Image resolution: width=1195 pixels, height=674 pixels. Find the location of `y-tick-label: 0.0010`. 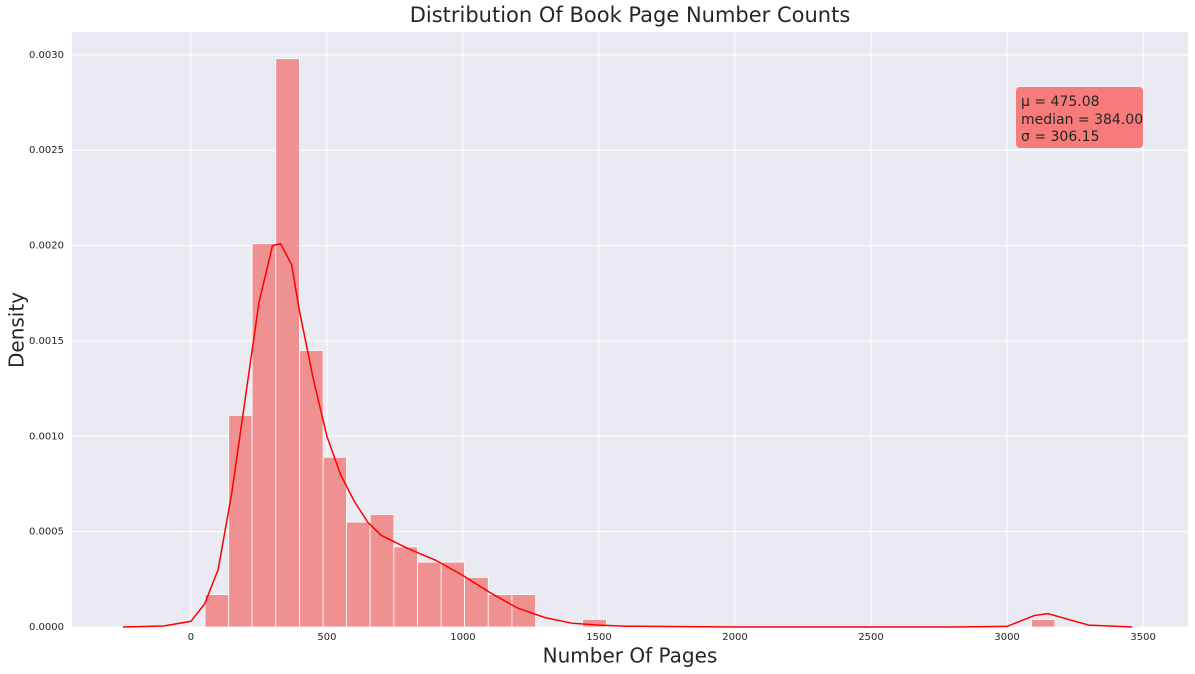

y-tick-label: 0.0010 is located at coordinates (46, 436).